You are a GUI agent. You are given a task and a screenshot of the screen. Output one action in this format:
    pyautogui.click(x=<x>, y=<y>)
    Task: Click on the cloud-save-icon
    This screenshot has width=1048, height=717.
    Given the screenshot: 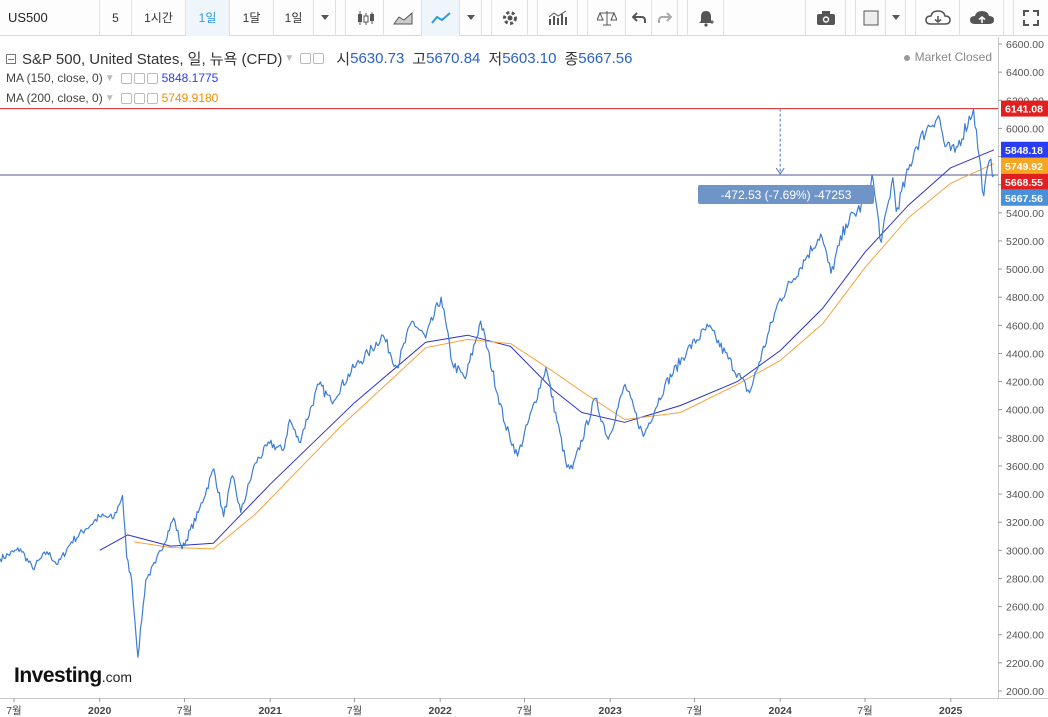 What is the action you would take?
    pyautogui.click(x=937, y=17)
    